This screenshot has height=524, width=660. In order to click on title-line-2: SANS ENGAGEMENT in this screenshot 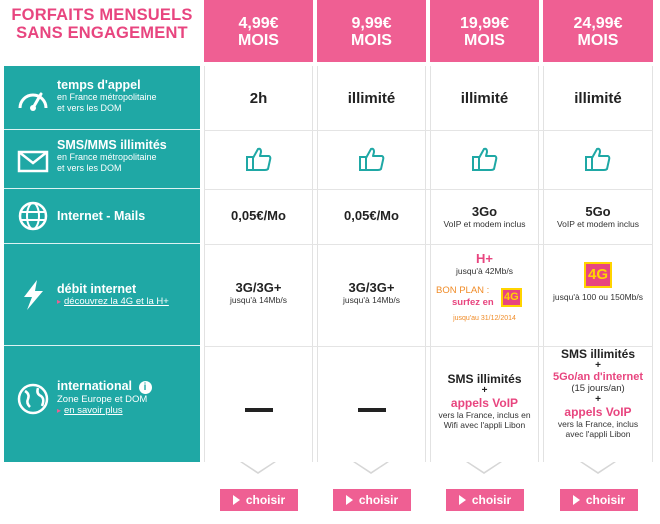, I will do `click(102, 33)`.